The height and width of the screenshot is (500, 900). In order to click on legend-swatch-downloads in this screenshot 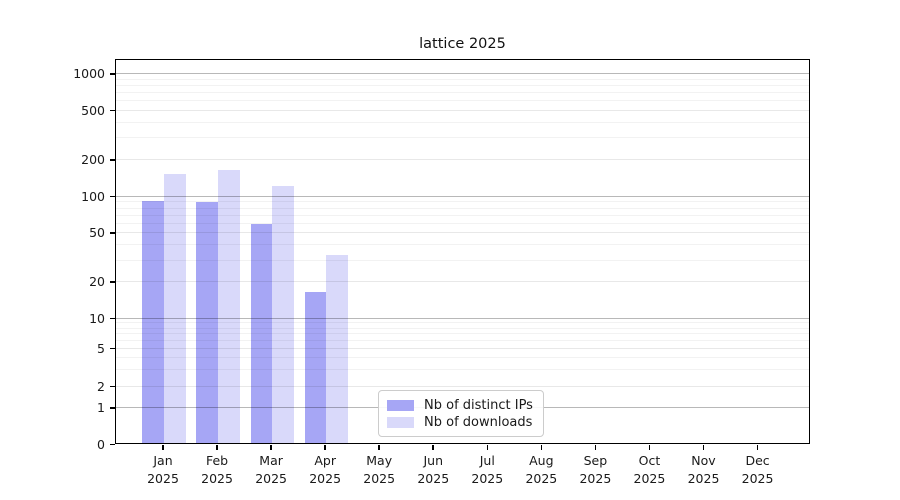, I will do `click(400, 422)`.